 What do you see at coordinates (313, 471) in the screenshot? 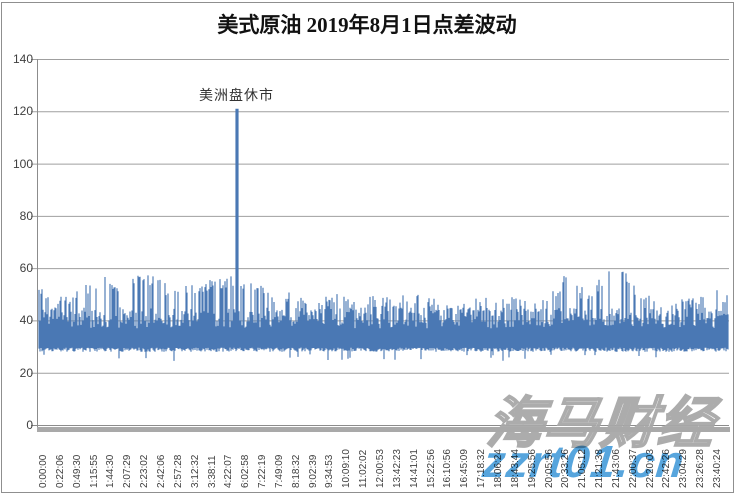
I see `x-tick-label: 9:02:39` at bounding box center [313, 471].